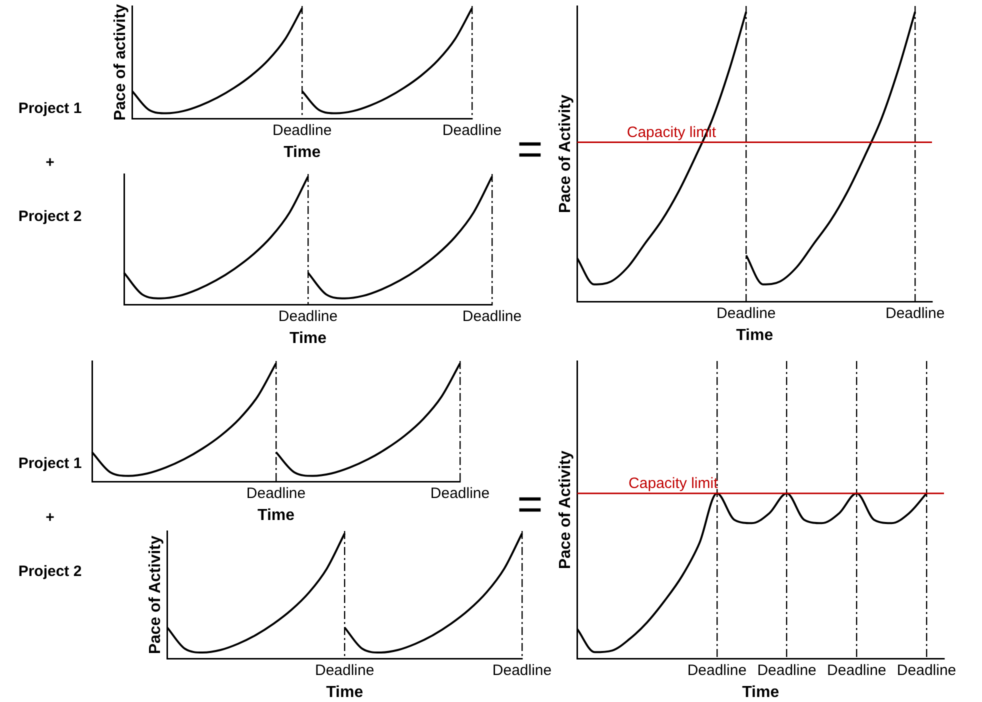  I want to click on y-axis-title: Pace of activity, so click(121, 62).